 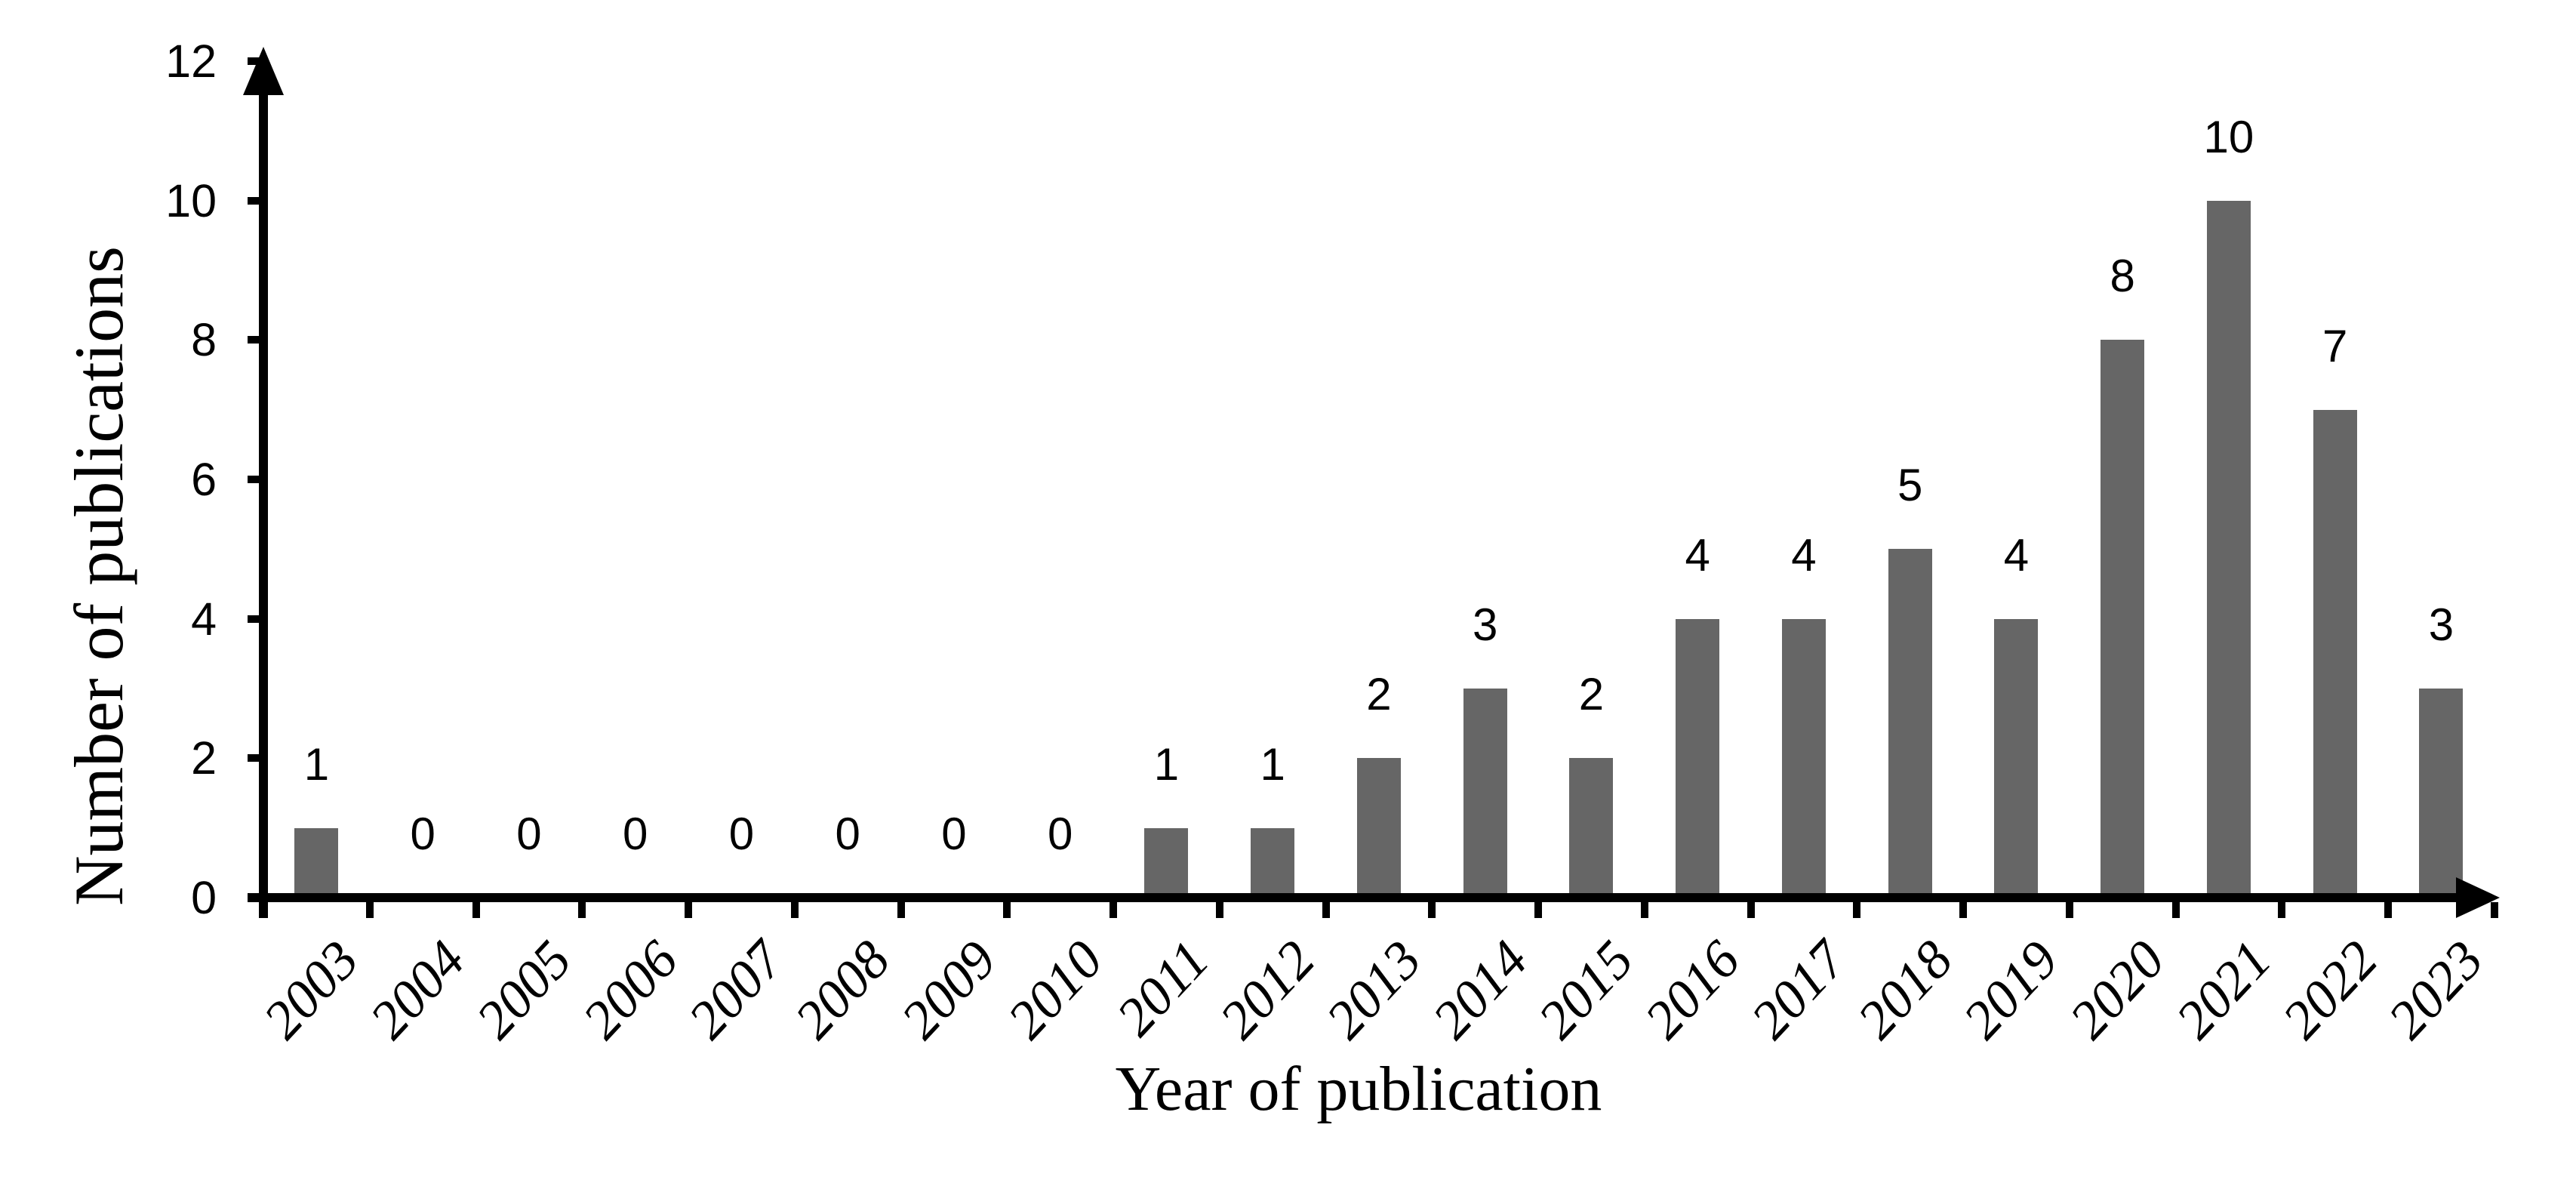 I want to click on y-tick-label: 4, so click(x=204, y=619).